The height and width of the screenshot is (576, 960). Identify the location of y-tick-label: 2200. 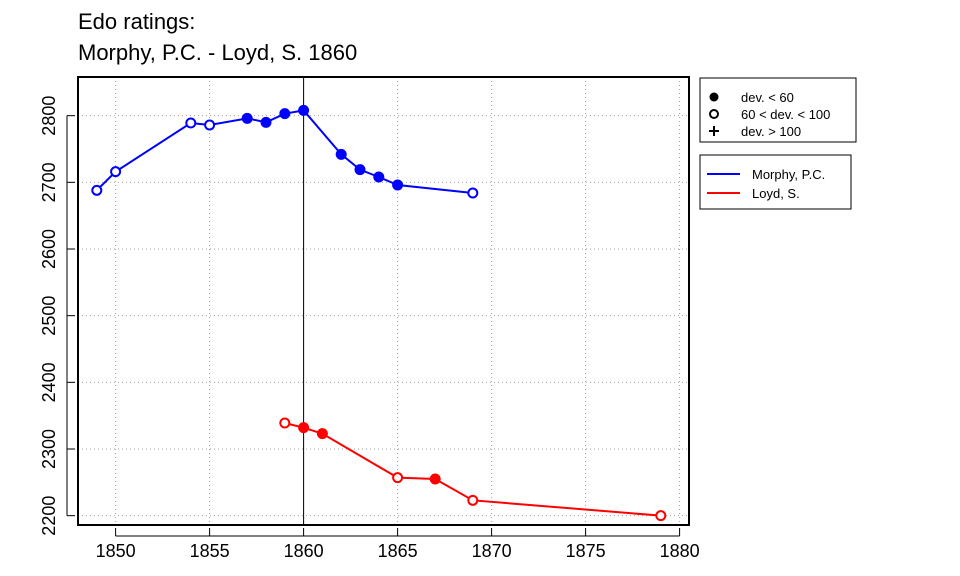
(49, 516).